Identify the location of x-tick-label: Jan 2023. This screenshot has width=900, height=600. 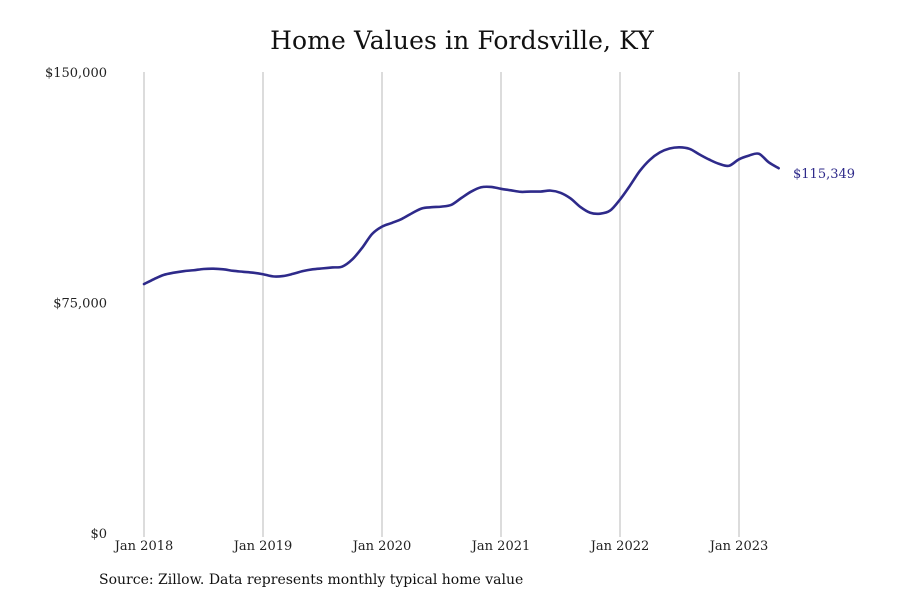
(738, 546).